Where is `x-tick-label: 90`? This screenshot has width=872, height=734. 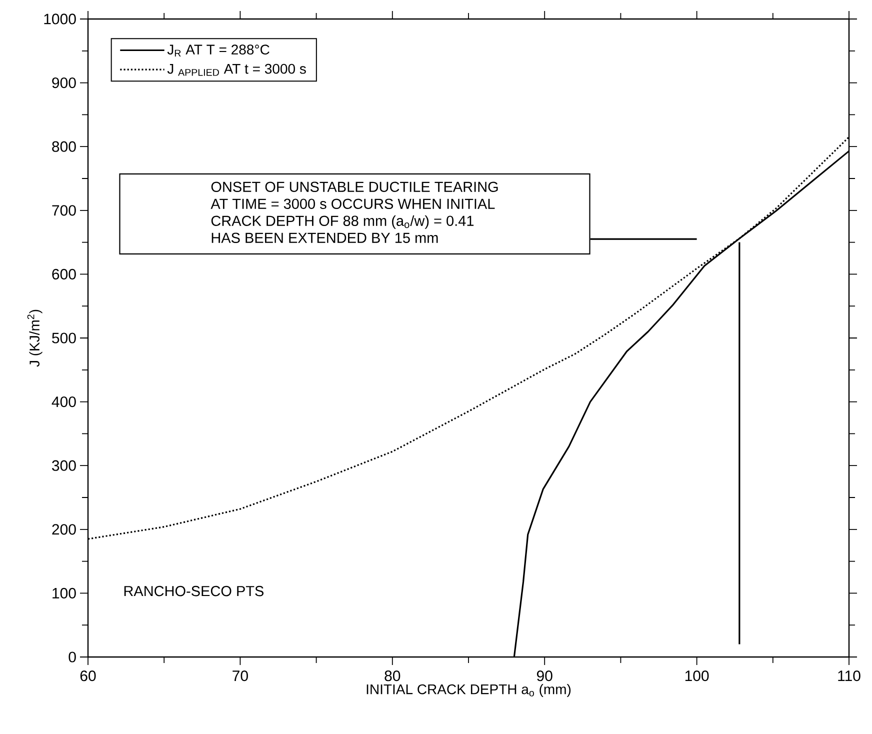
x-tick-label: 90 is located at coordinates (544, 676).